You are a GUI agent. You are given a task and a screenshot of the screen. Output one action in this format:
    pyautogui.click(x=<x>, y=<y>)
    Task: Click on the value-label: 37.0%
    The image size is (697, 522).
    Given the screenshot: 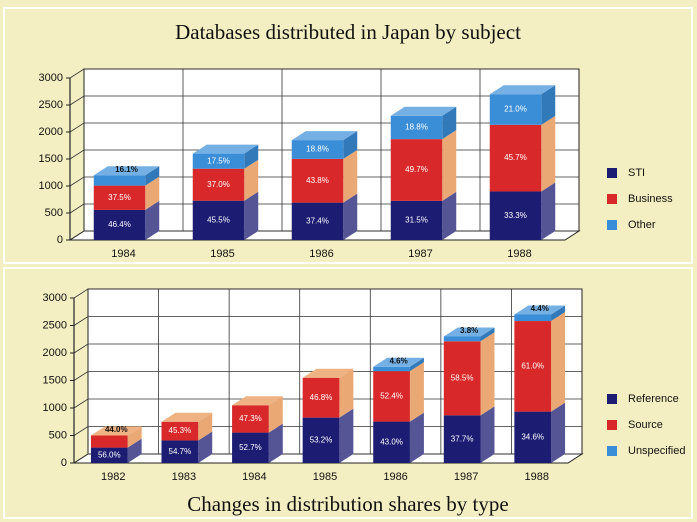 What is the action you would take?
    pyautogui.click(x=218, y=184)
    